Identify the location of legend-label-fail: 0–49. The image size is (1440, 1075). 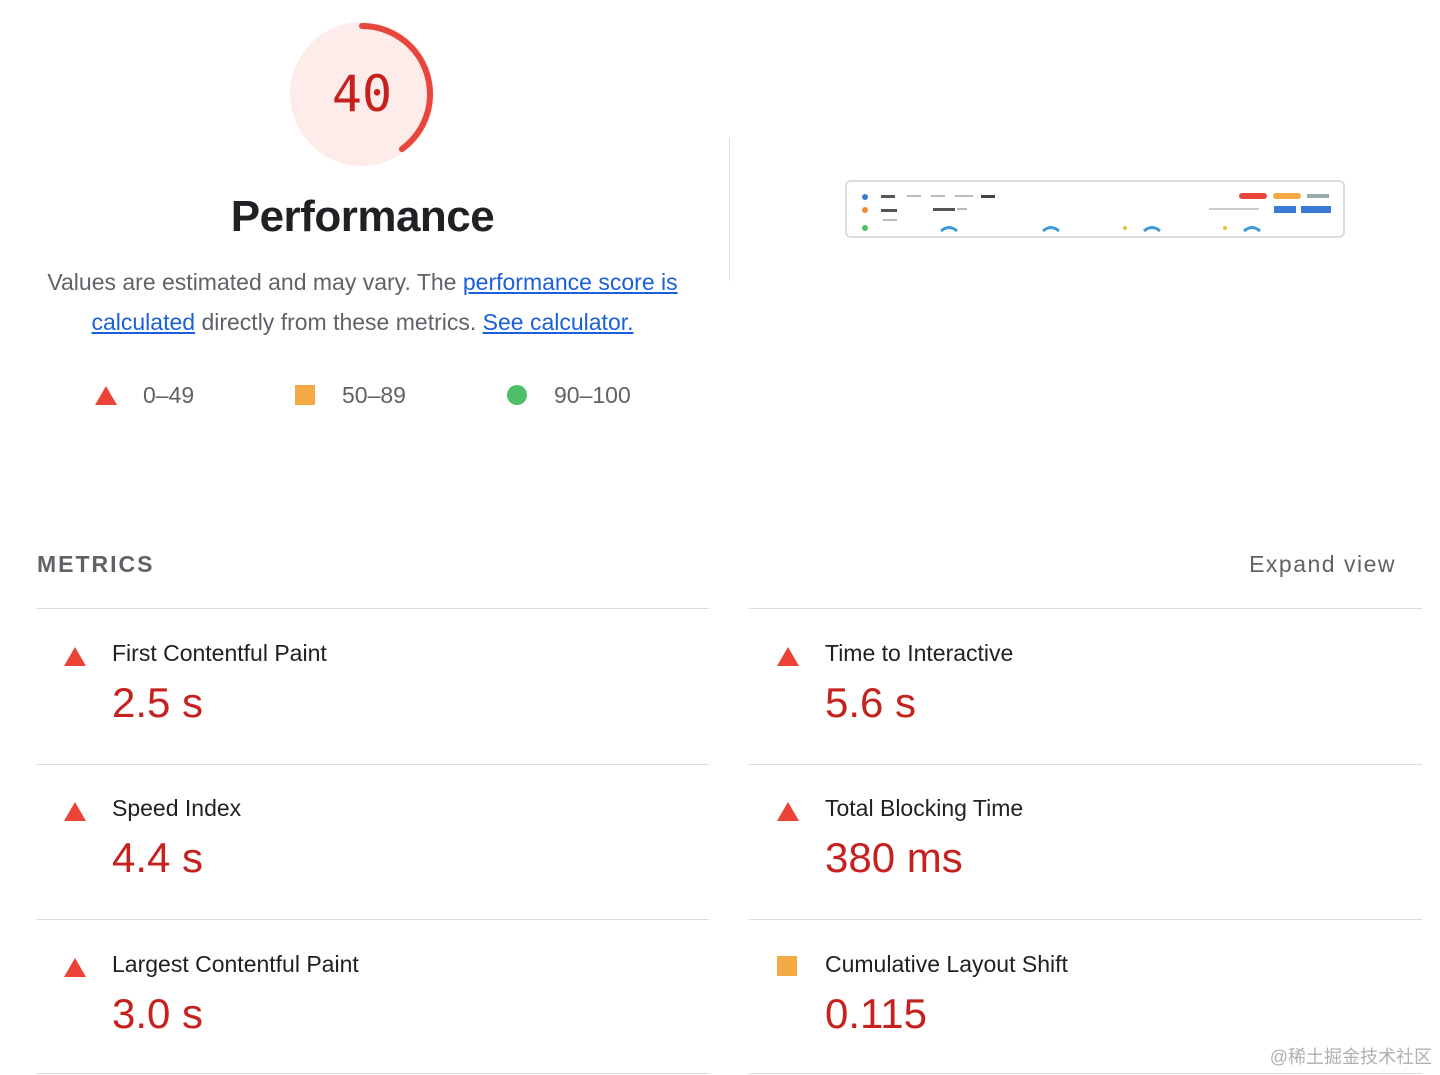
(169, 394).